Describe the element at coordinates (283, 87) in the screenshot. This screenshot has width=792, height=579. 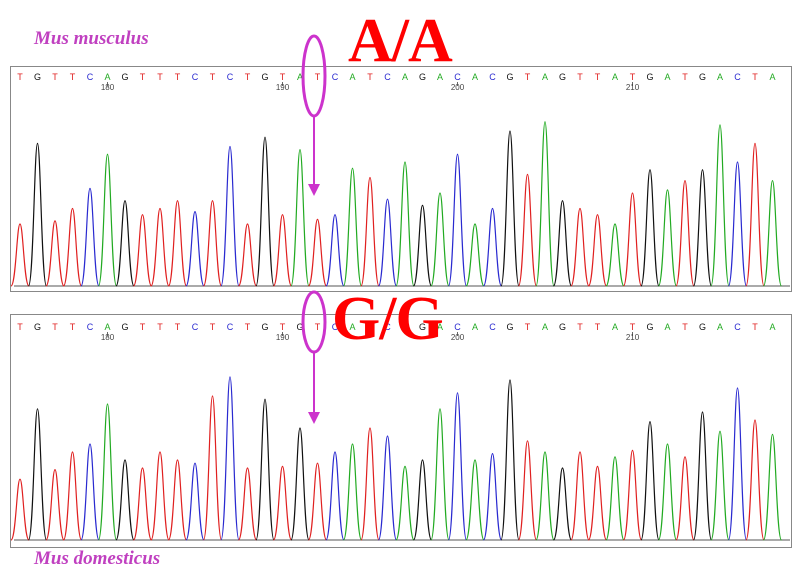
I see `position-label-top-1: 190` at that location.